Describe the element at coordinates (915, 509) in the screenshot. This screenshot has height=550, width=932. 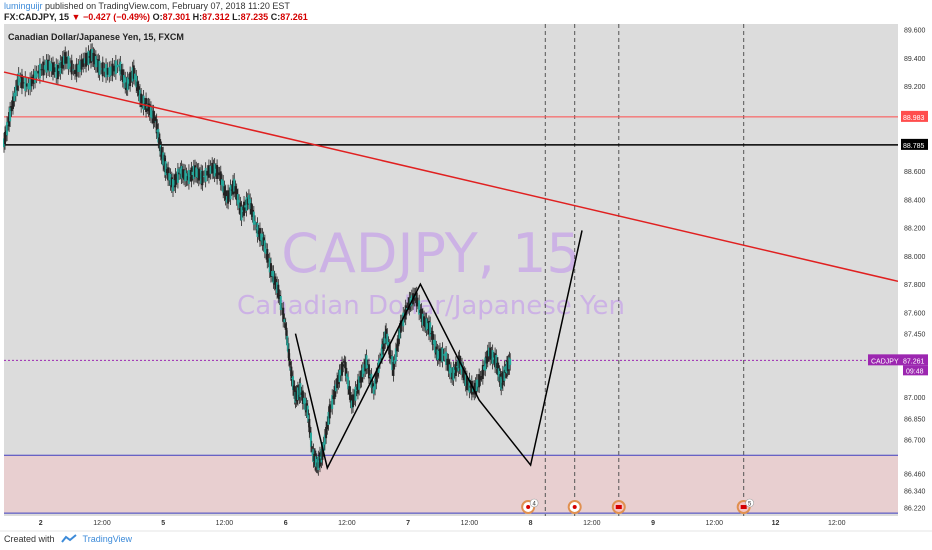
I see `y-tick-label: 86.220` at that location.